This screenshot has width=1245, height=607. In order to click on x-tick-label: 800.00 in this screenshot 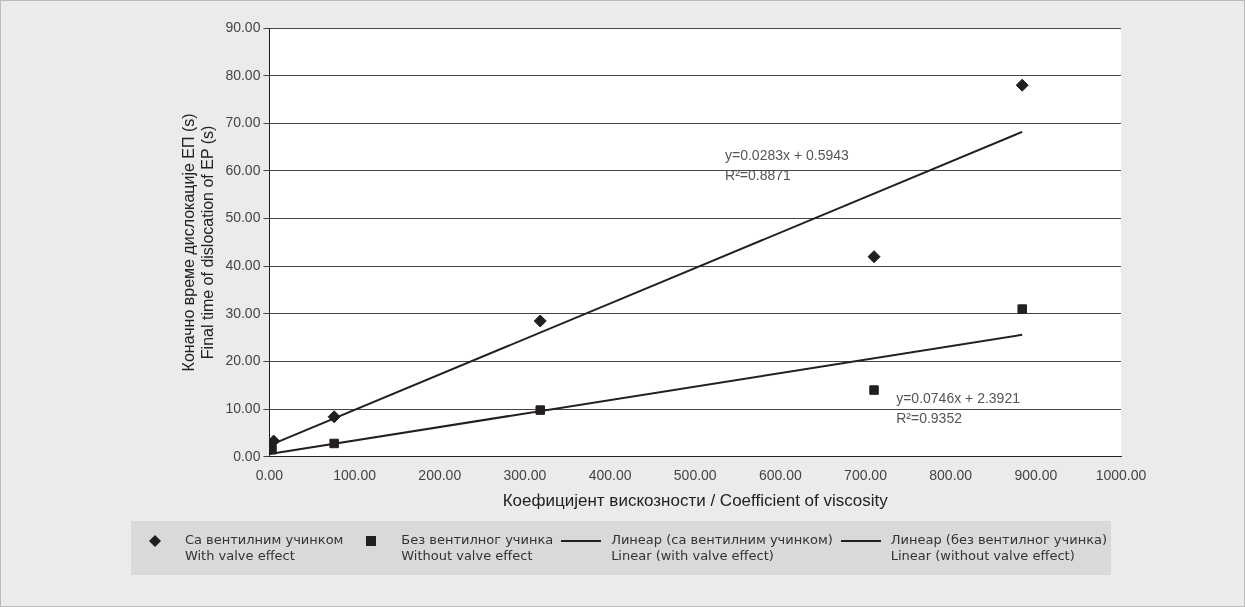, I will do `click(951, 475)`.